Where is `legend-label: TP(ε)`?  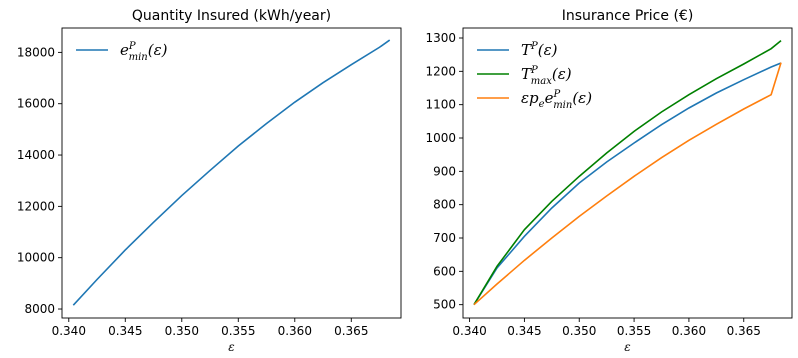 legend-label: TP(ε) is located at coordinates (539, 50).